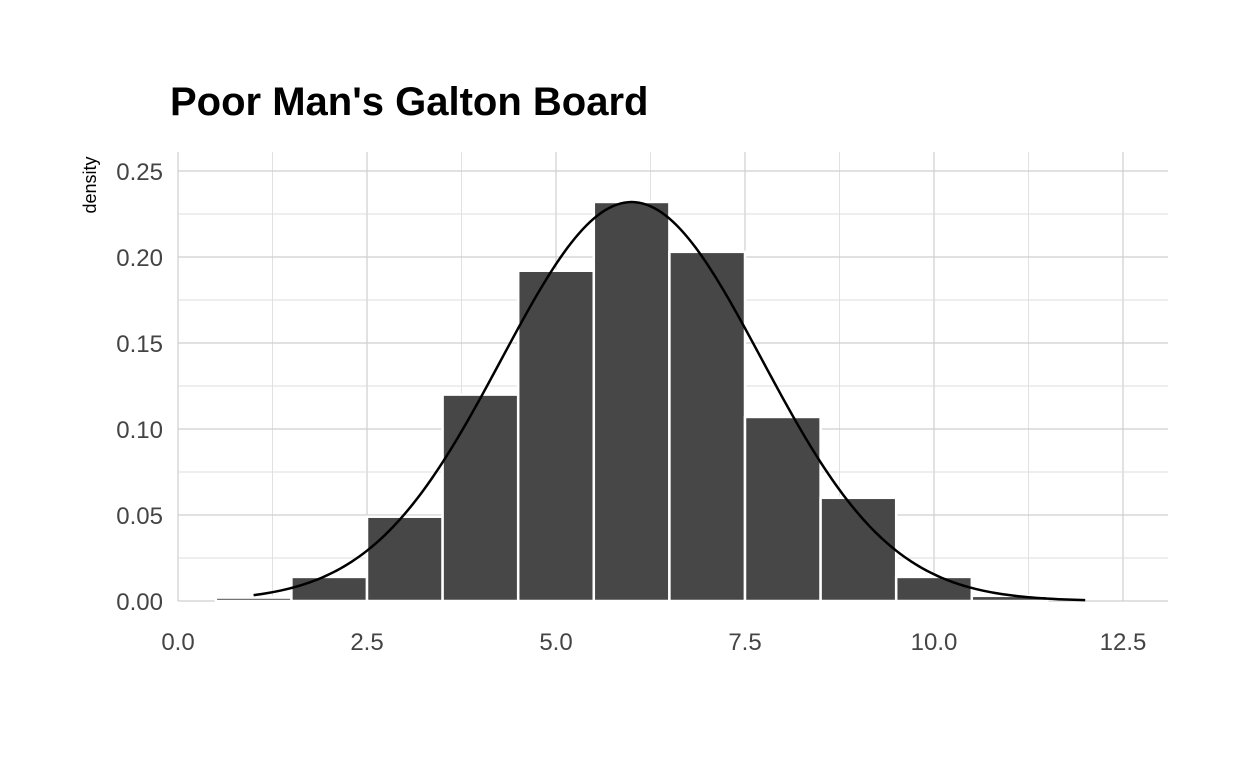  What do you see at coordinates (1123, 642) in the screenshot?
I see `x-tick-label: 12.5` at bounding box center [1123, 642].